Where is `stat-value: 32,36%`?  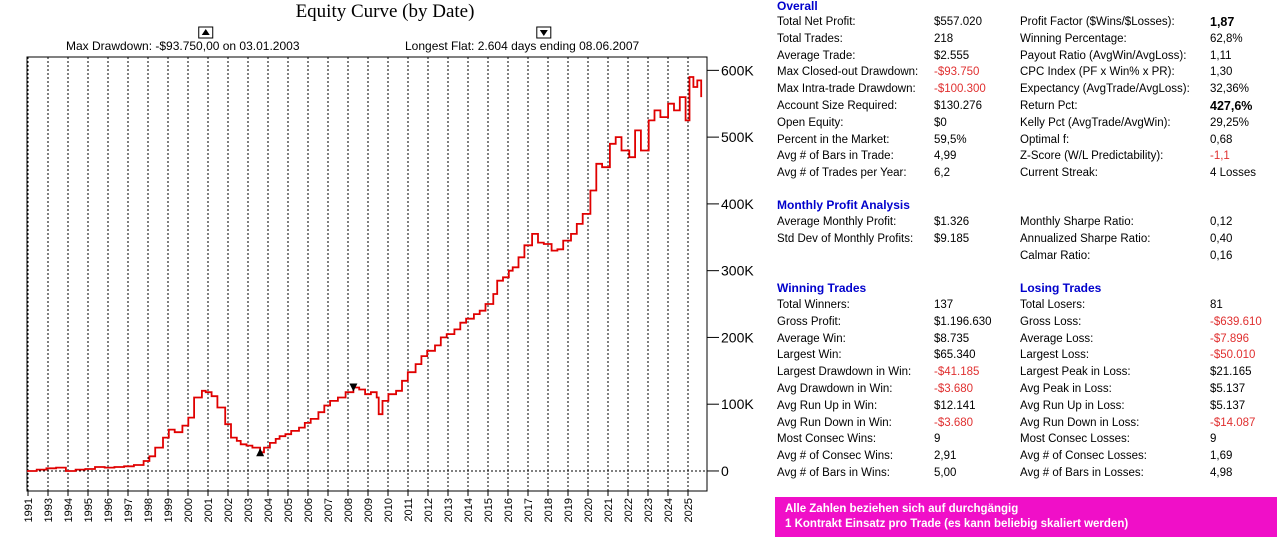 stat-value: 32,36% is located at coordinates (1230, 89).